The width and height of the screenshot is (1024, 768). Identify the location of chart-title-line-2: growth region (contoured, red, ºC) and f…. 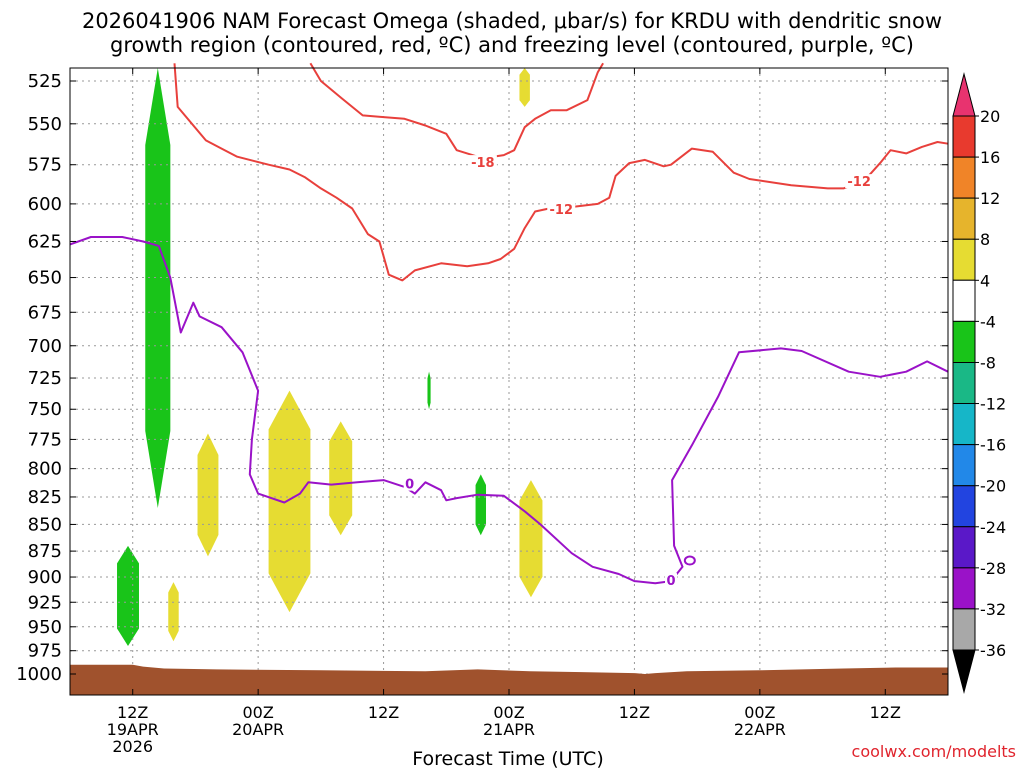
(512, 45).